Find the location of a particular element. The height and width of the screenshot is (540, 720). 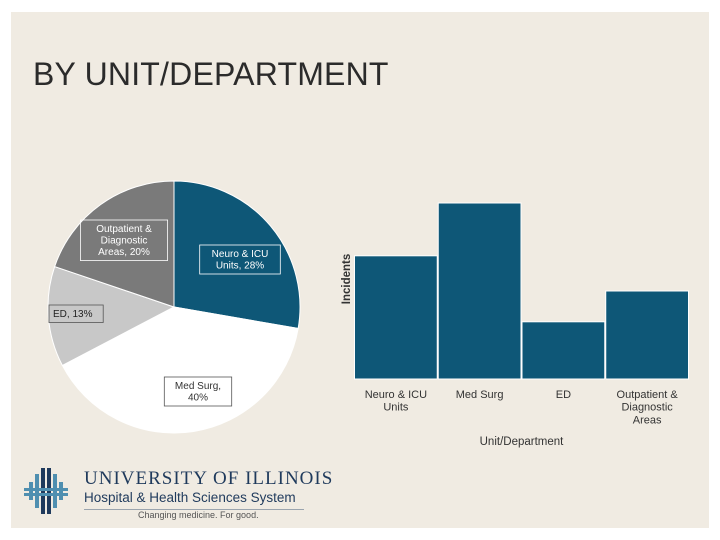

pie-slice-label: Outpatient & Diagnostic Areas, 20% is located at coordinates (124, 241).